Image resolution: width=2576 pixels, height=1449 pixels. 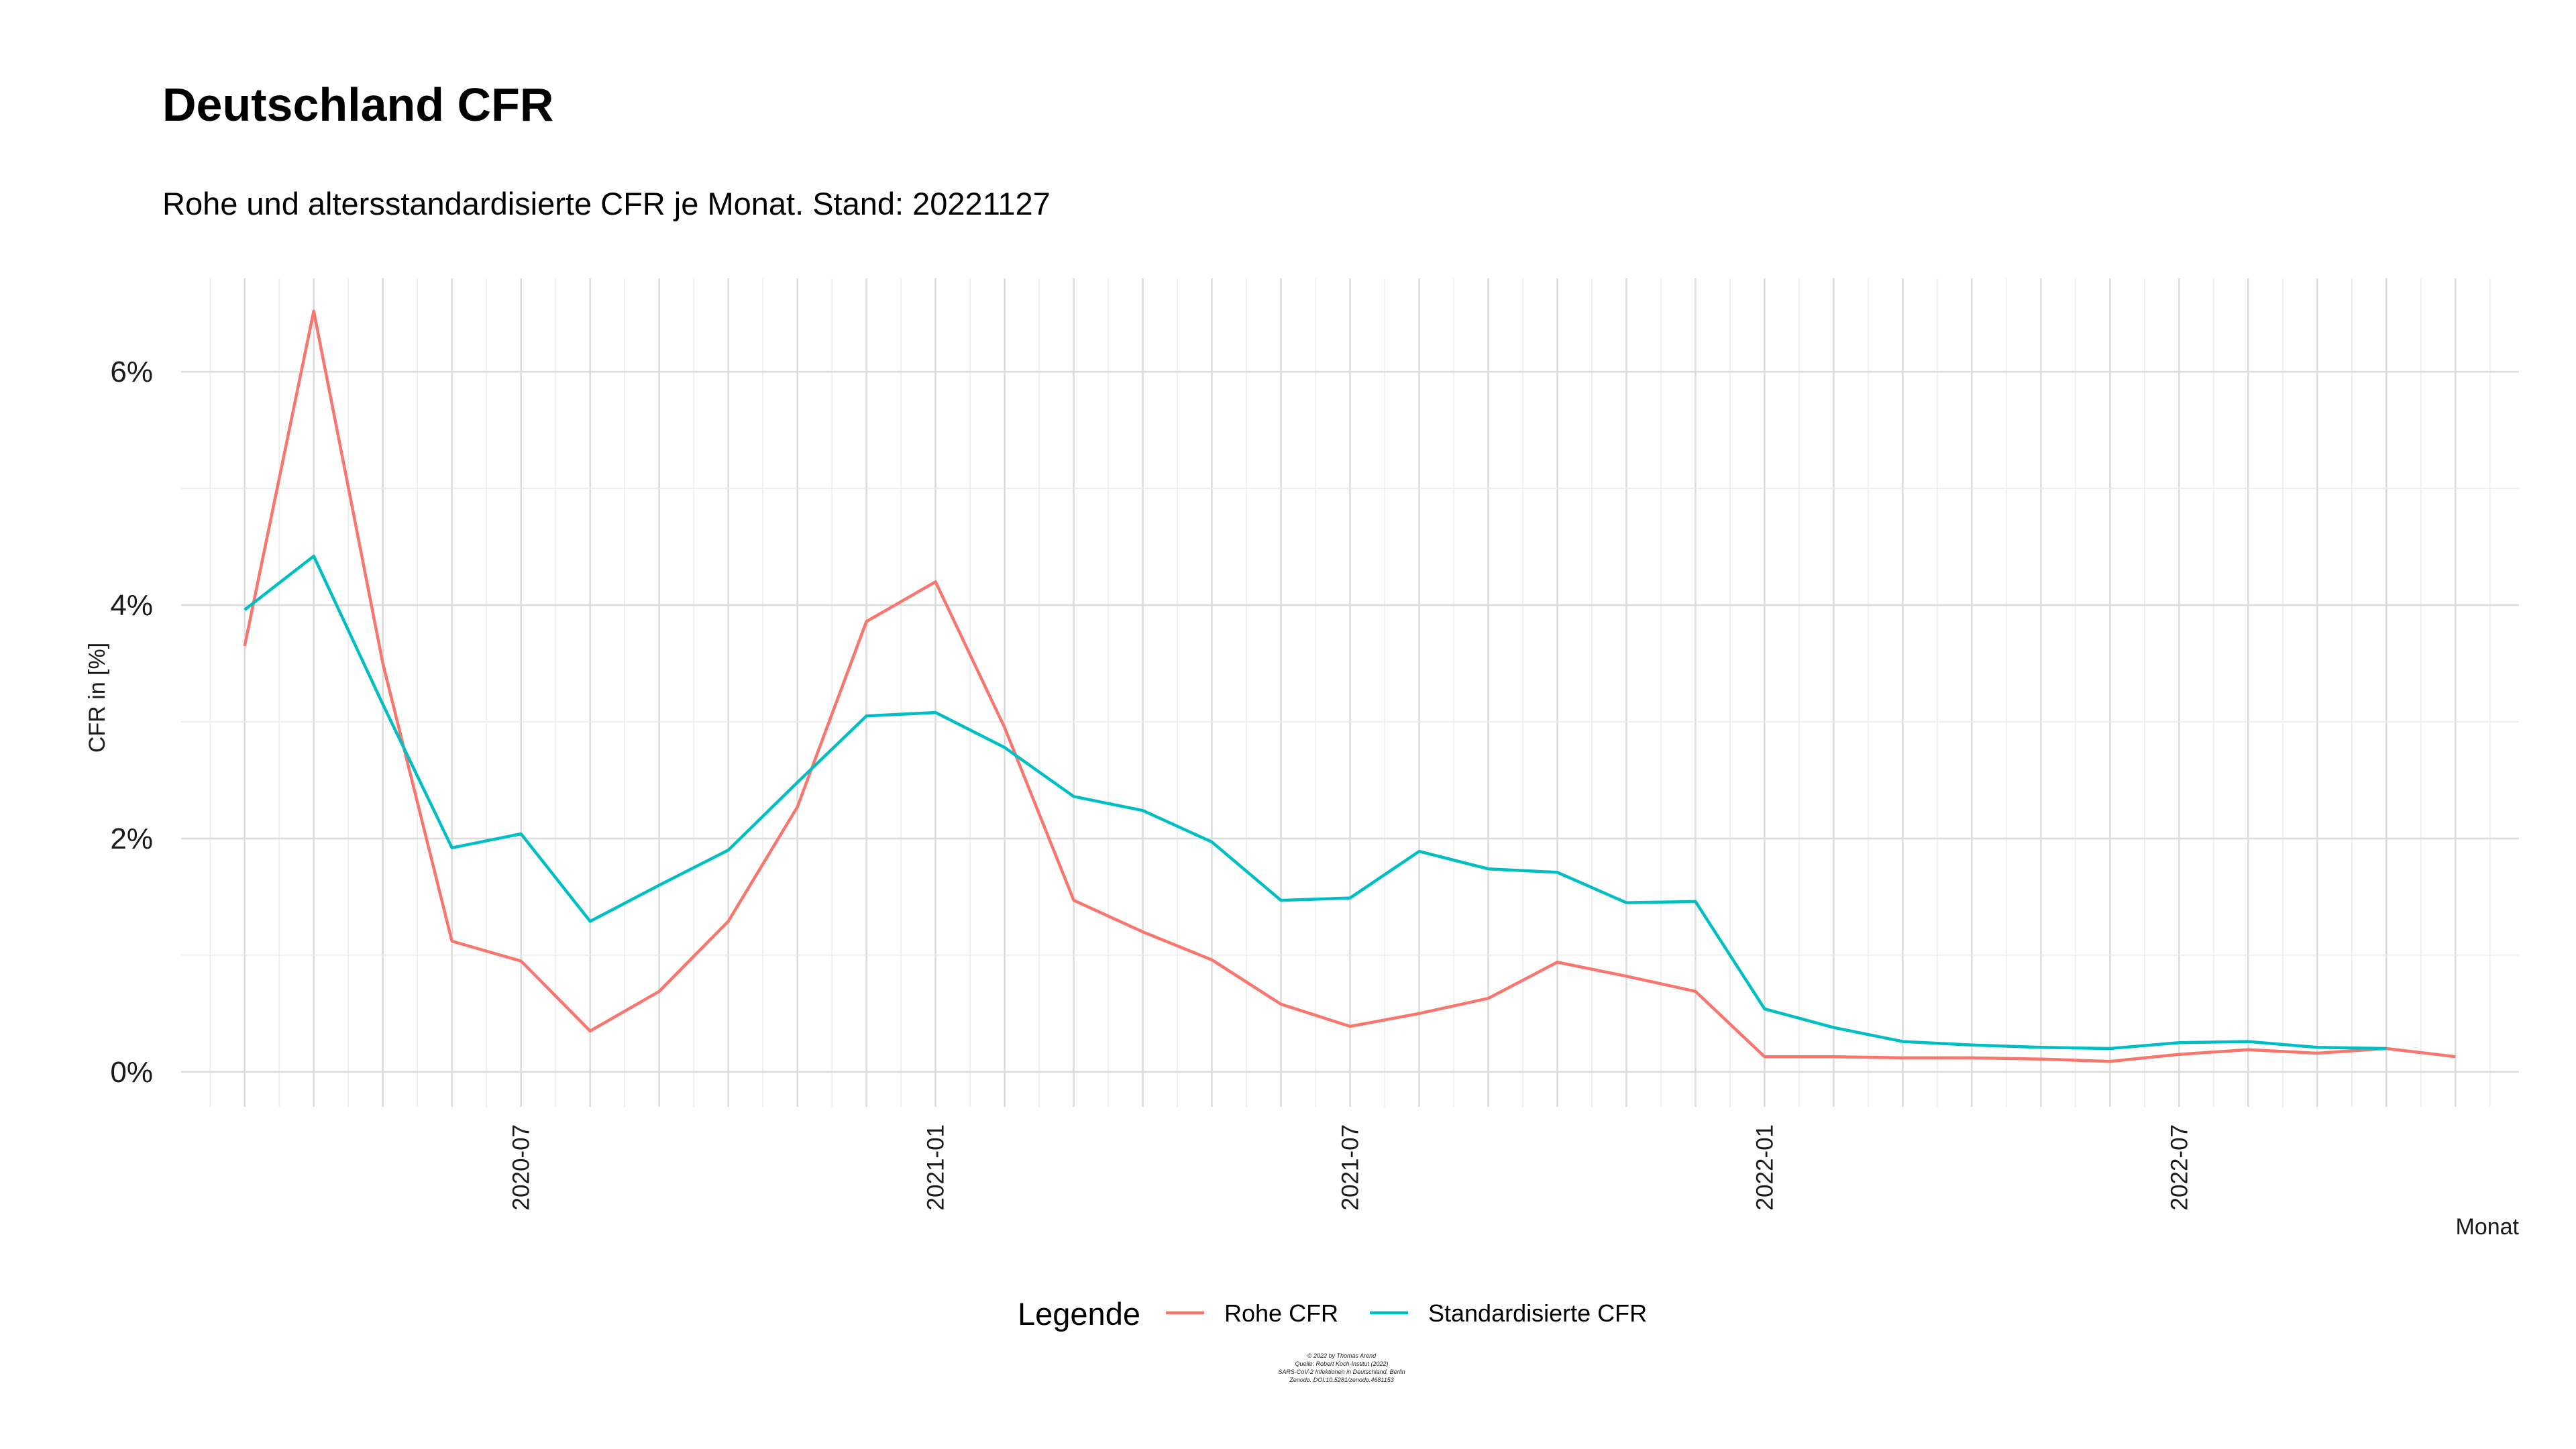 I want to click on legend-label-standardisierte-cfr: Standardisierte CFR, so click(x=1537, y=1313).